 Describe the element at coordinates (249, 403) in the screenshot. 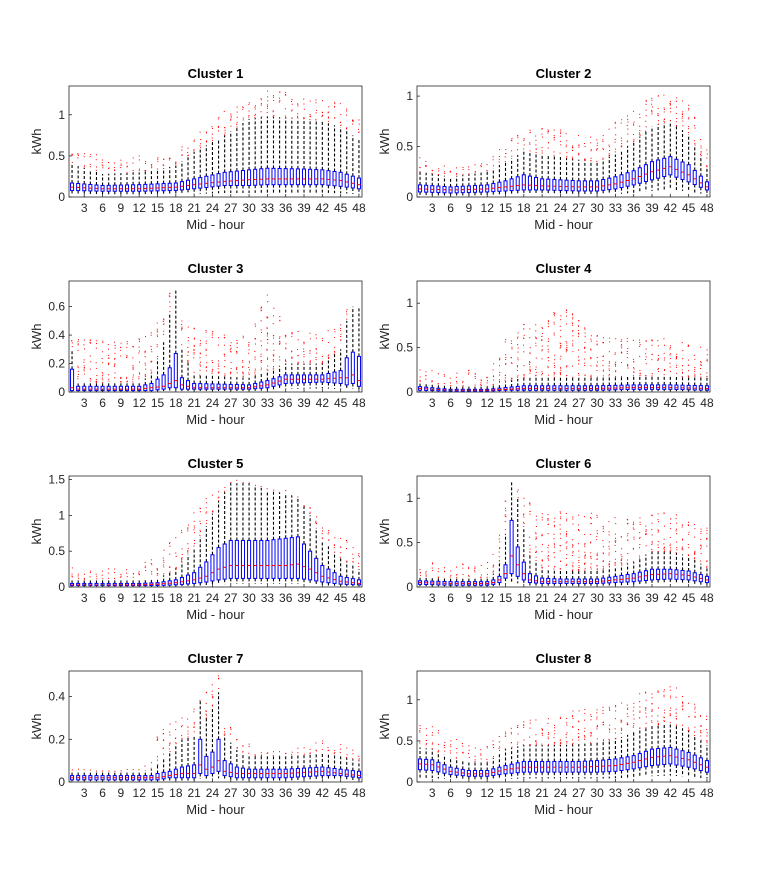

I see `x-tick-label: 30` at that location.